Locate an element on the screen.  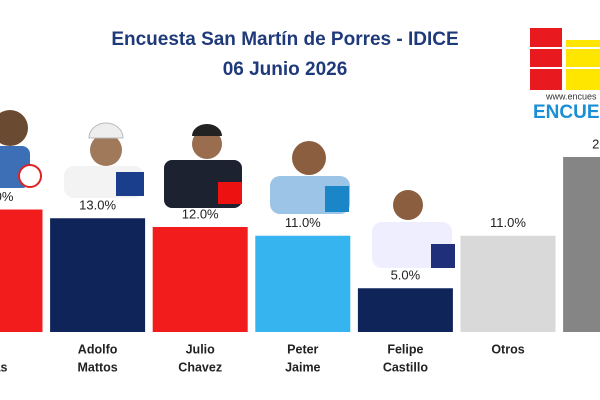
value-label: 13.0% is located at coordinates (97, 205).